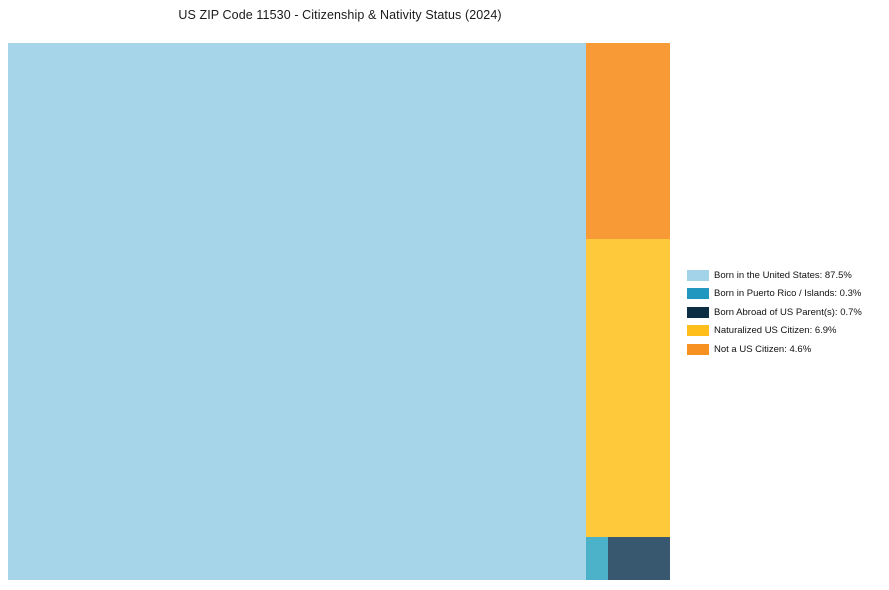 This screenshot has width=889, height=590. What do you see at coordinates (775, 331) in the screenshot?
I see `legend-item-label: Naturalized US Citizen: 6.9%` at bounding box center [775, 331].